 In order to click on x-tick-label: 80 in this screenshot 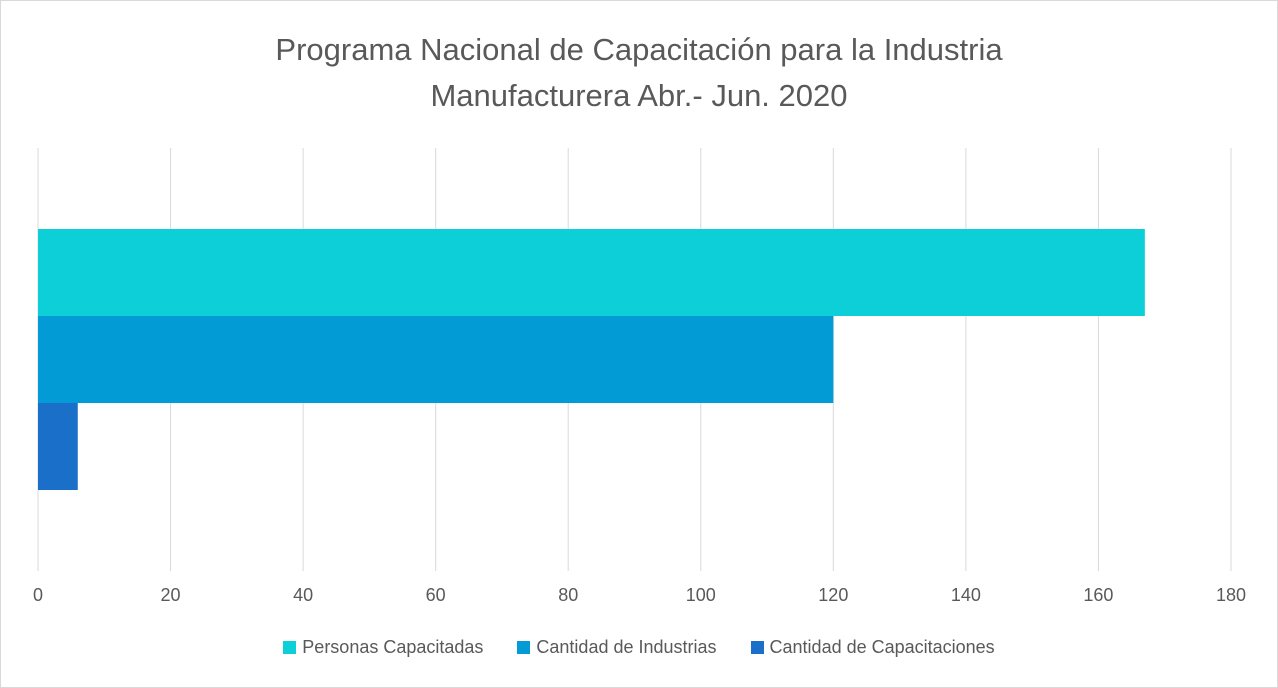, I will do `click(568, 595)`.